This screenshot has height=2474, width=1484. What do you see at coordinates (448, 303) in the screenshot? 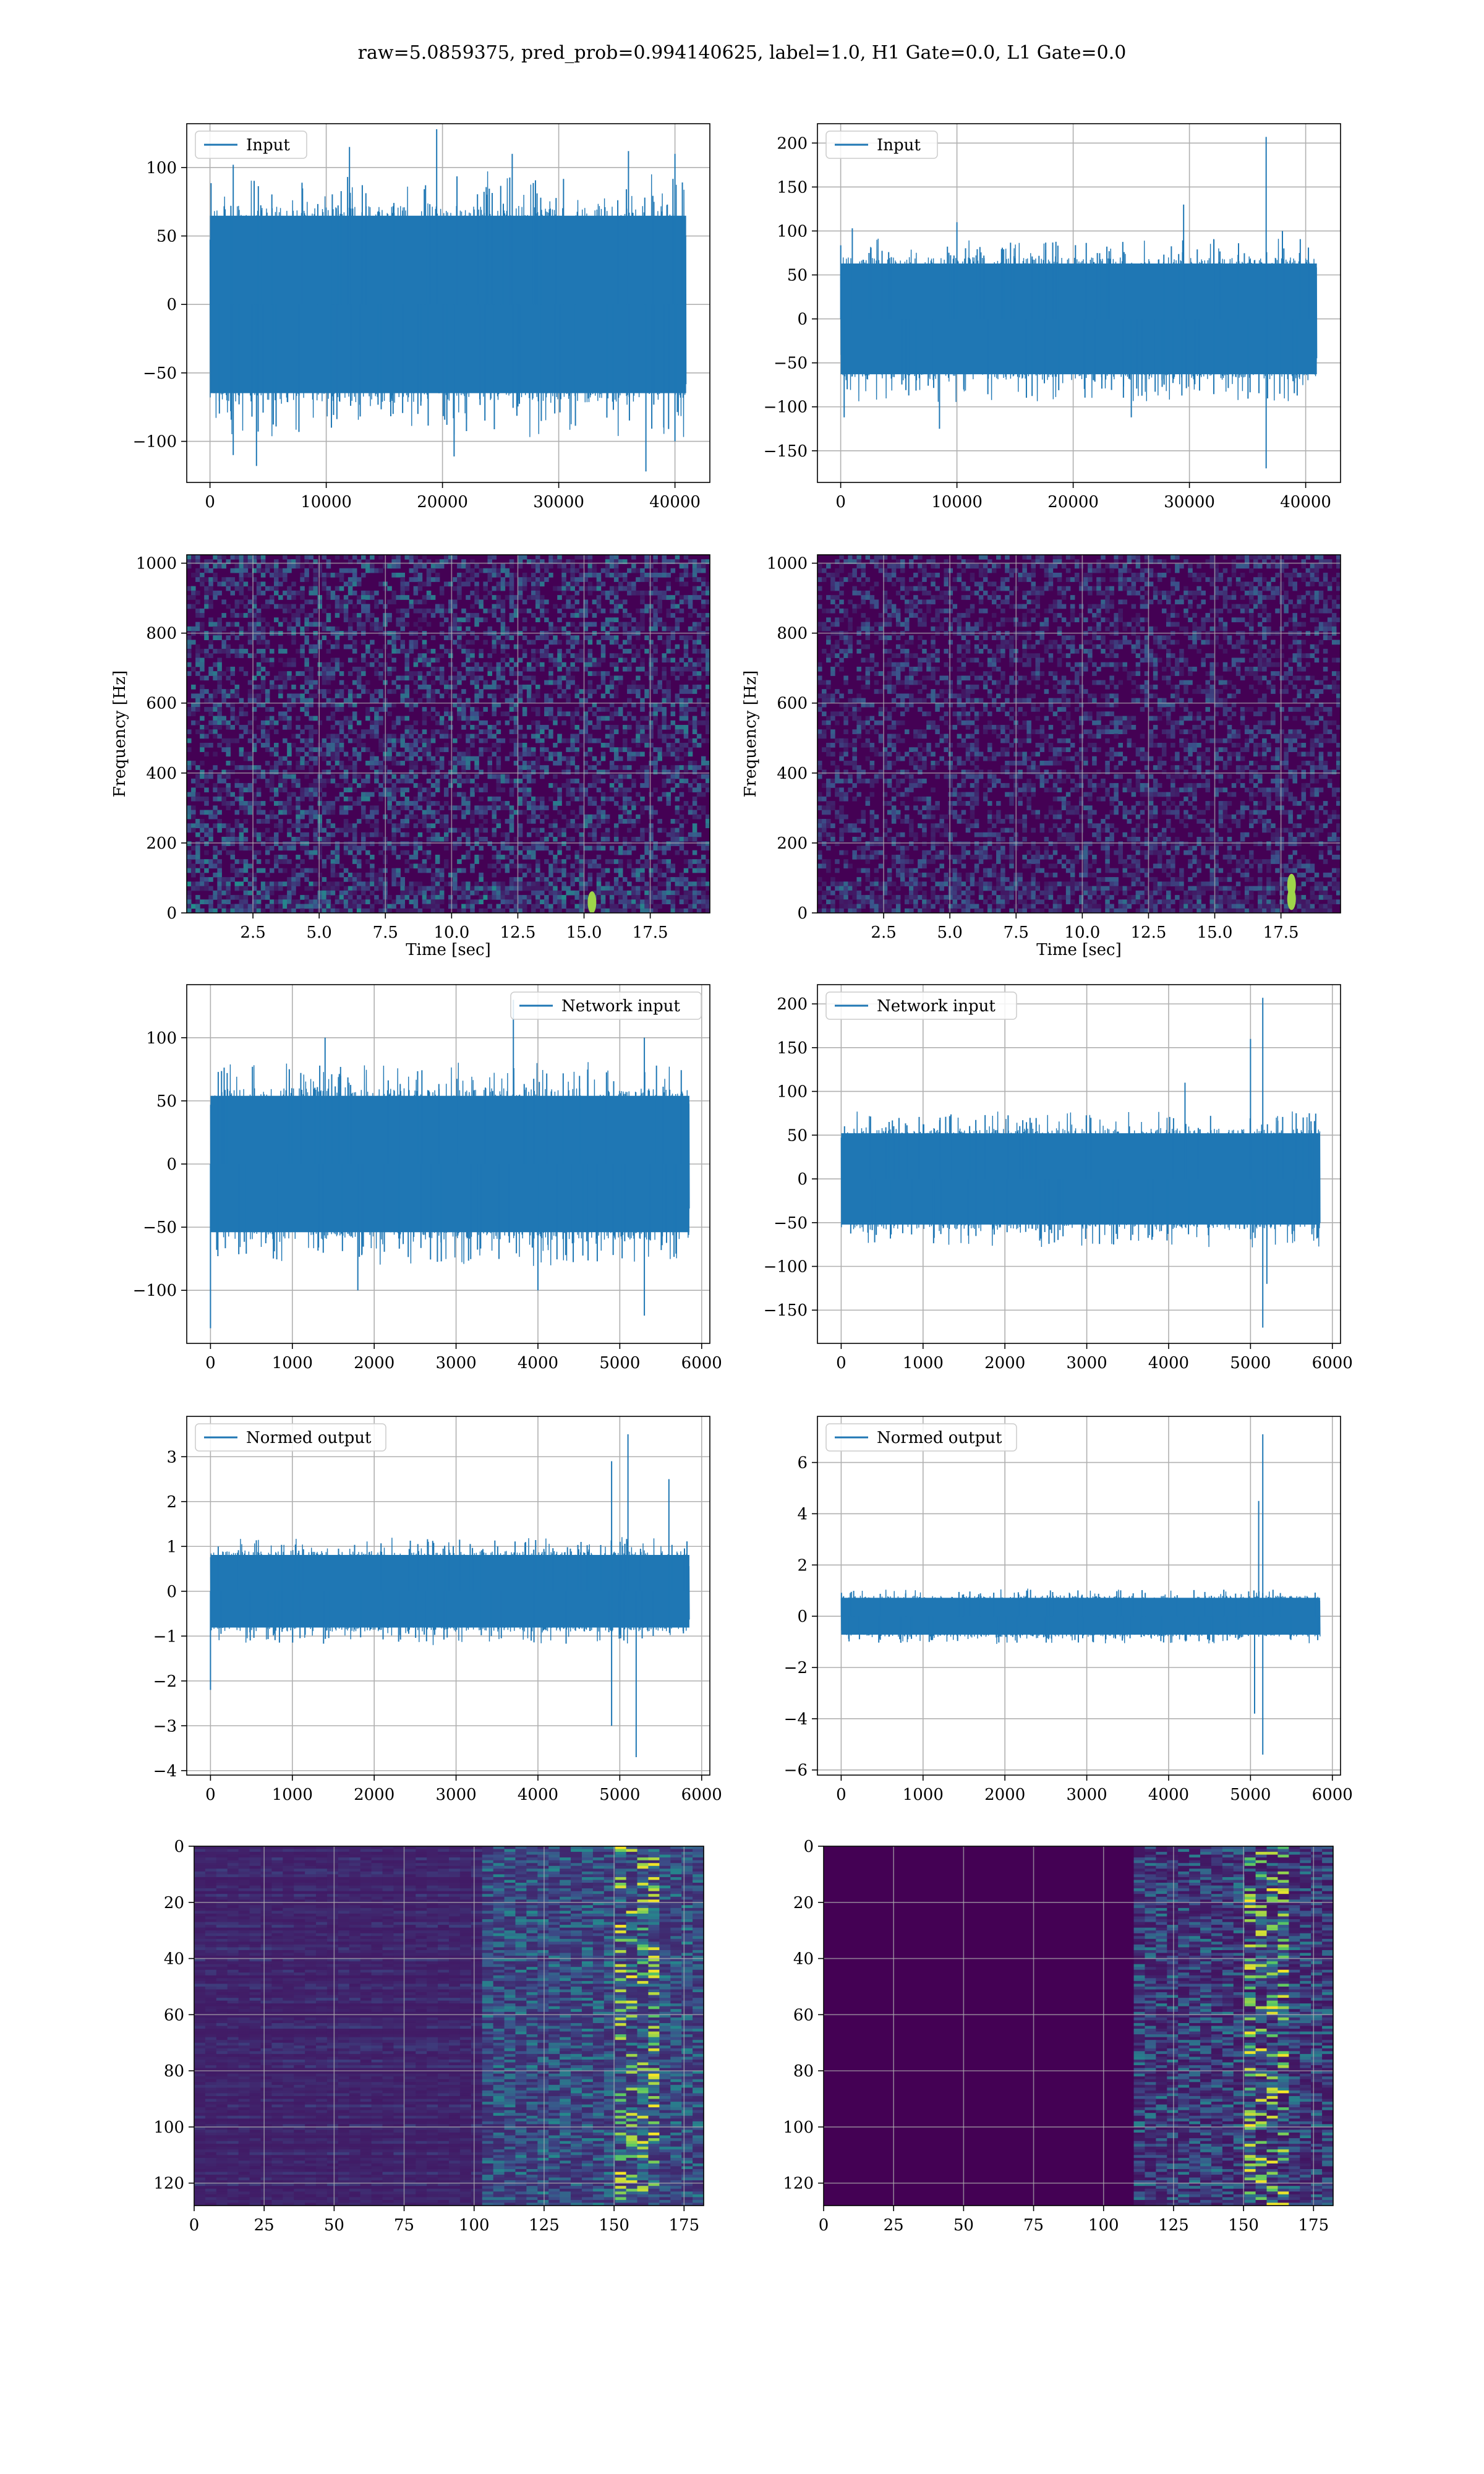
I see `axes-frame` at bounding box center [448, 303].